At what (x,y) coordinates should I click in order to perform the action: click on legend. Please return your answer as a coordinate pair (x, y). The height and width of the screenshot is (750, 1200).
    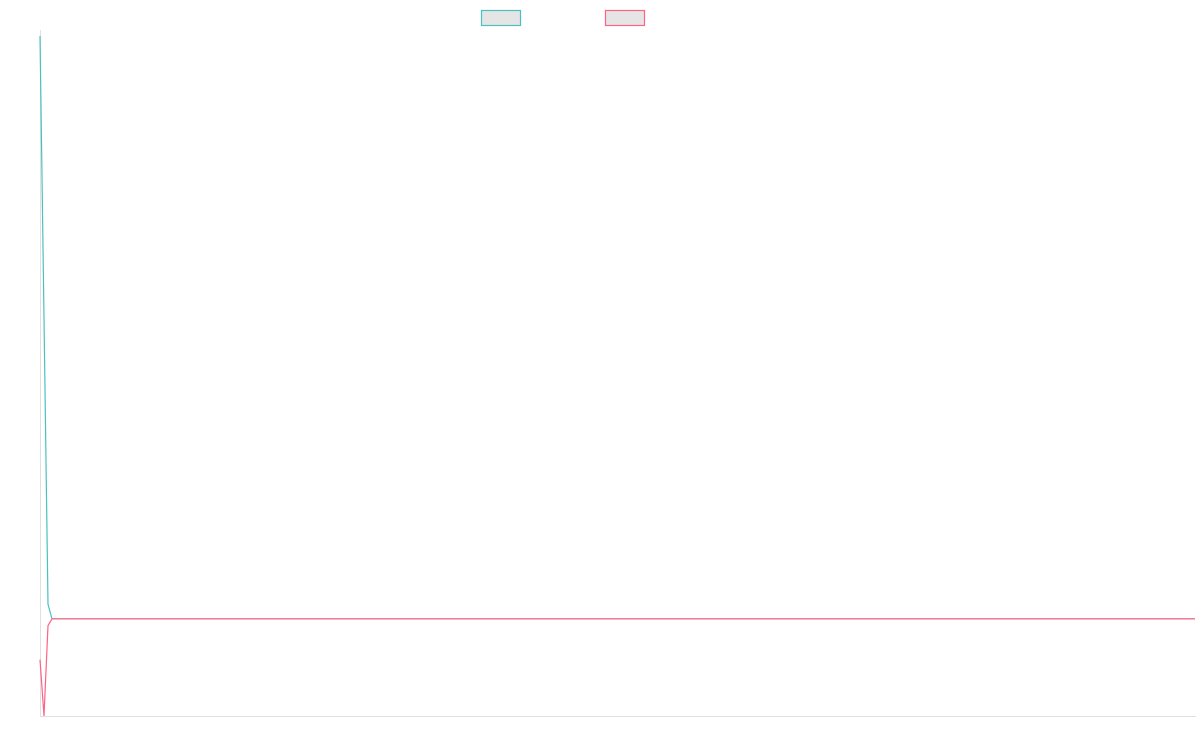
    Looking at the image, I should click on (563, 18).